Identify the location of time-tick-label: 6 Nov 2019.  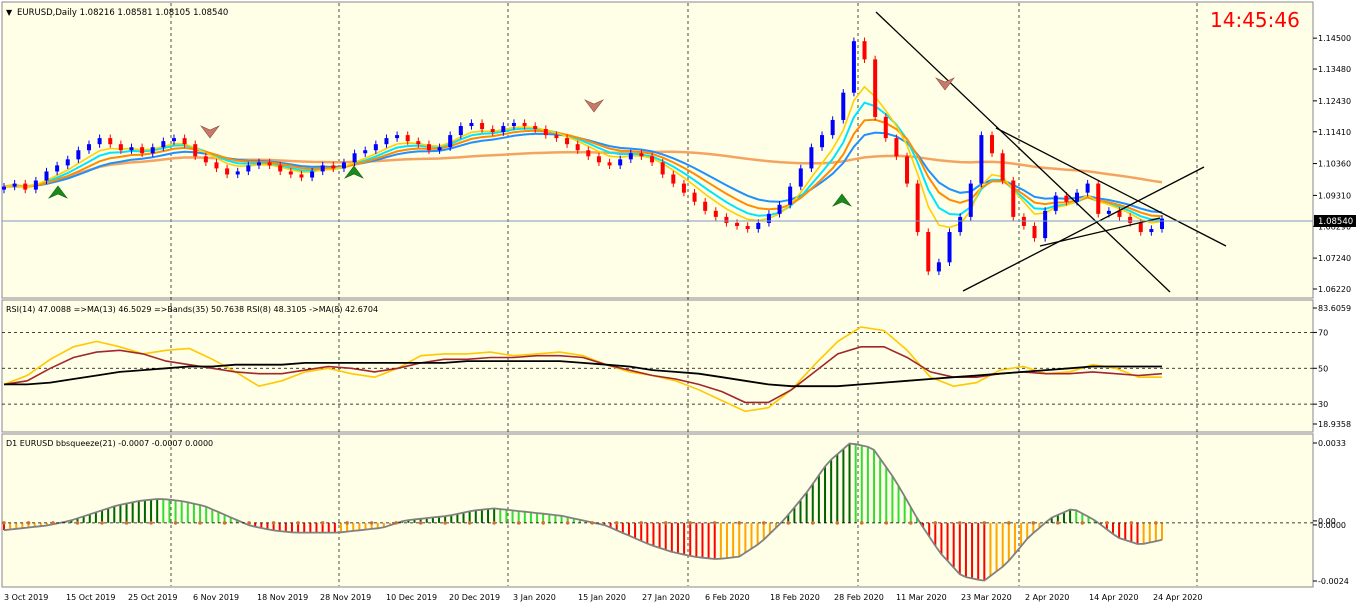
(216, 597).